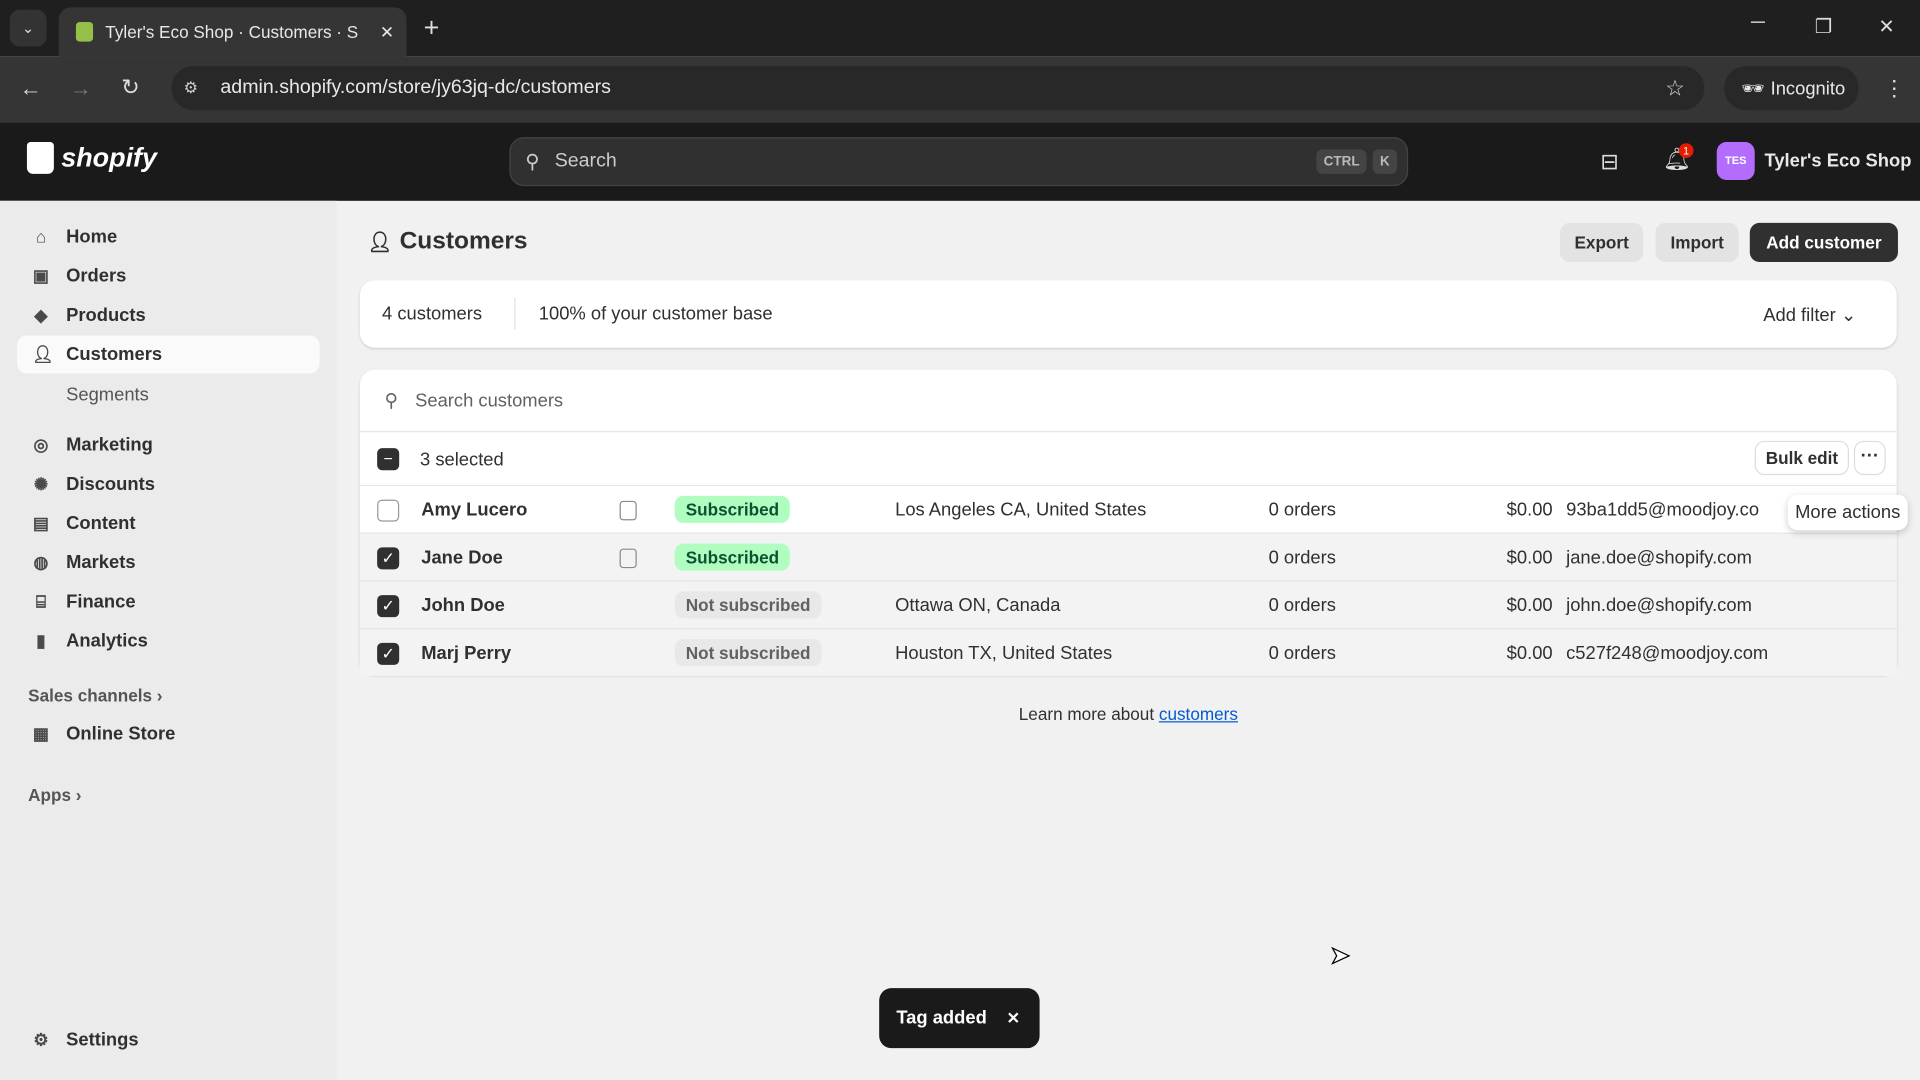  Describe the element at coordinates (748, 653) in the screenshot. I see `subscription-badge: Not subscribed` at that location.